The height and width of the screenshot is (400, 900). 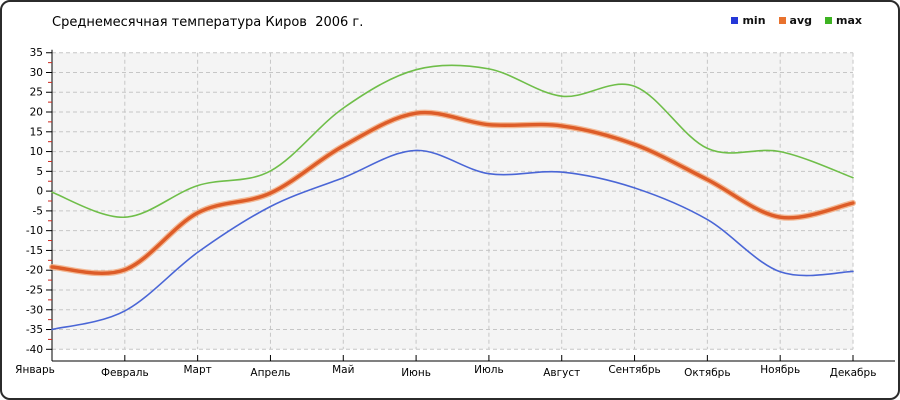 I want to click on legend-swatch-avg, so click(x=782, y=20).